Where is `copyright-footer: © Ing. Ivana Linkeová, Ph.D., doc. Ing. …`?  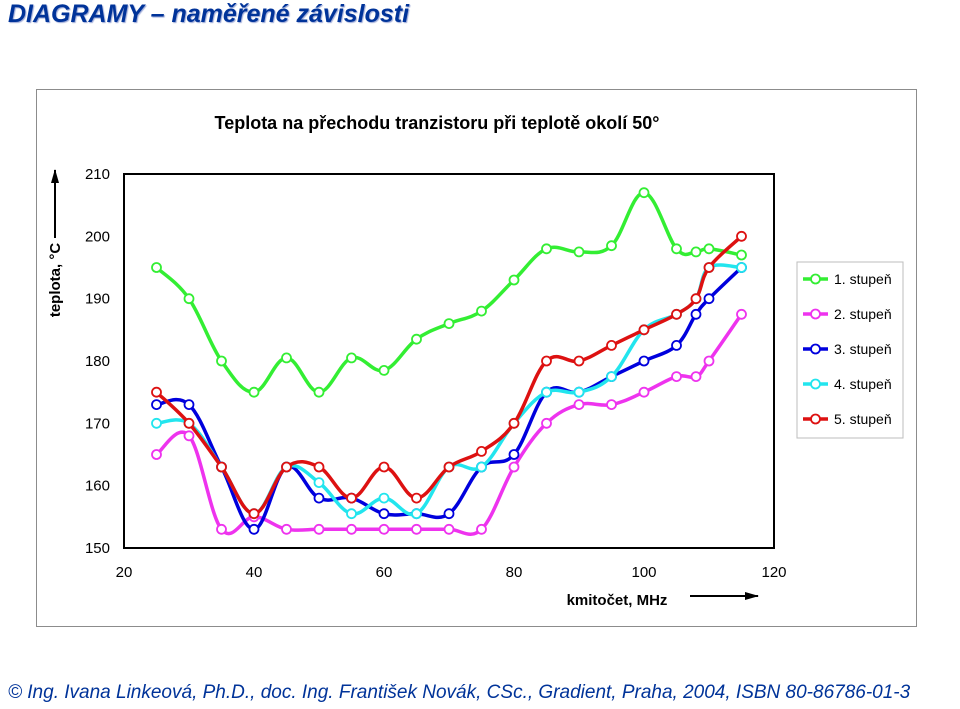 copyright-footer: © Ing. Ivana Linkeová, Ph.D., doc. Ing. … is located at coordinates (459, 692).